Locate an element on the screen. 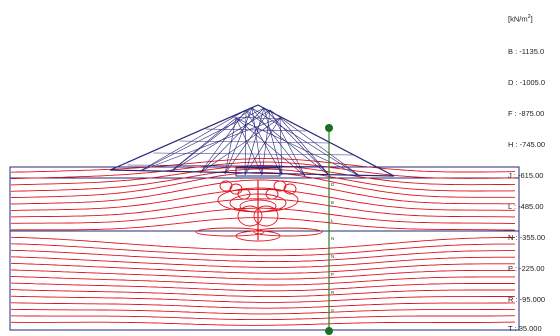 The height and width of the screenshot is (336, 560). section-tick-label: L is located at coordinates (332, 220).